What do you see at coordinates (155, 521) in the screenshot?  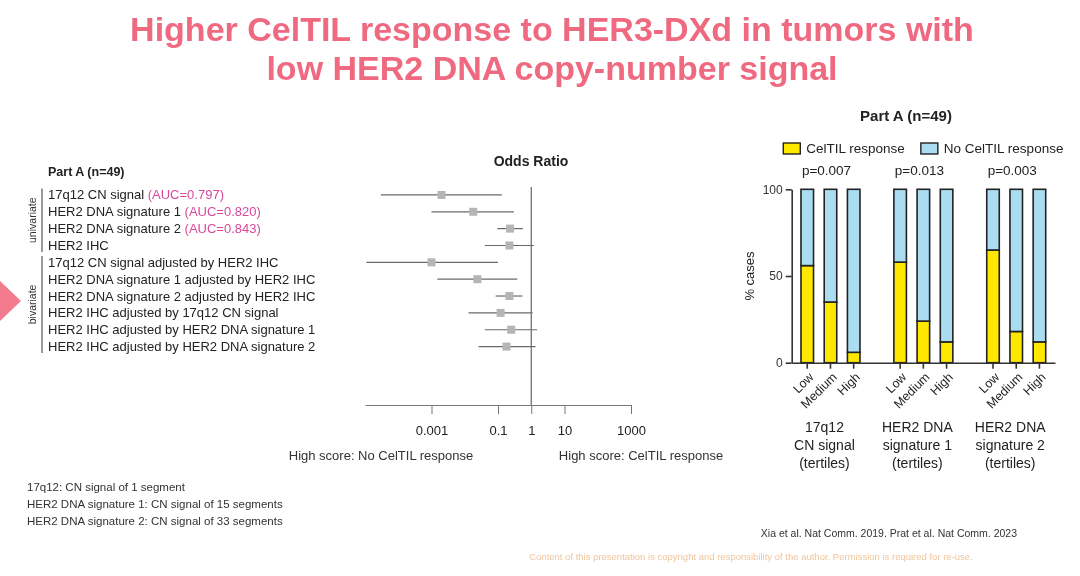 I see `text: HER2 DNA signature 2: CN signal of 33 segments` at bounding box center [155, 521].